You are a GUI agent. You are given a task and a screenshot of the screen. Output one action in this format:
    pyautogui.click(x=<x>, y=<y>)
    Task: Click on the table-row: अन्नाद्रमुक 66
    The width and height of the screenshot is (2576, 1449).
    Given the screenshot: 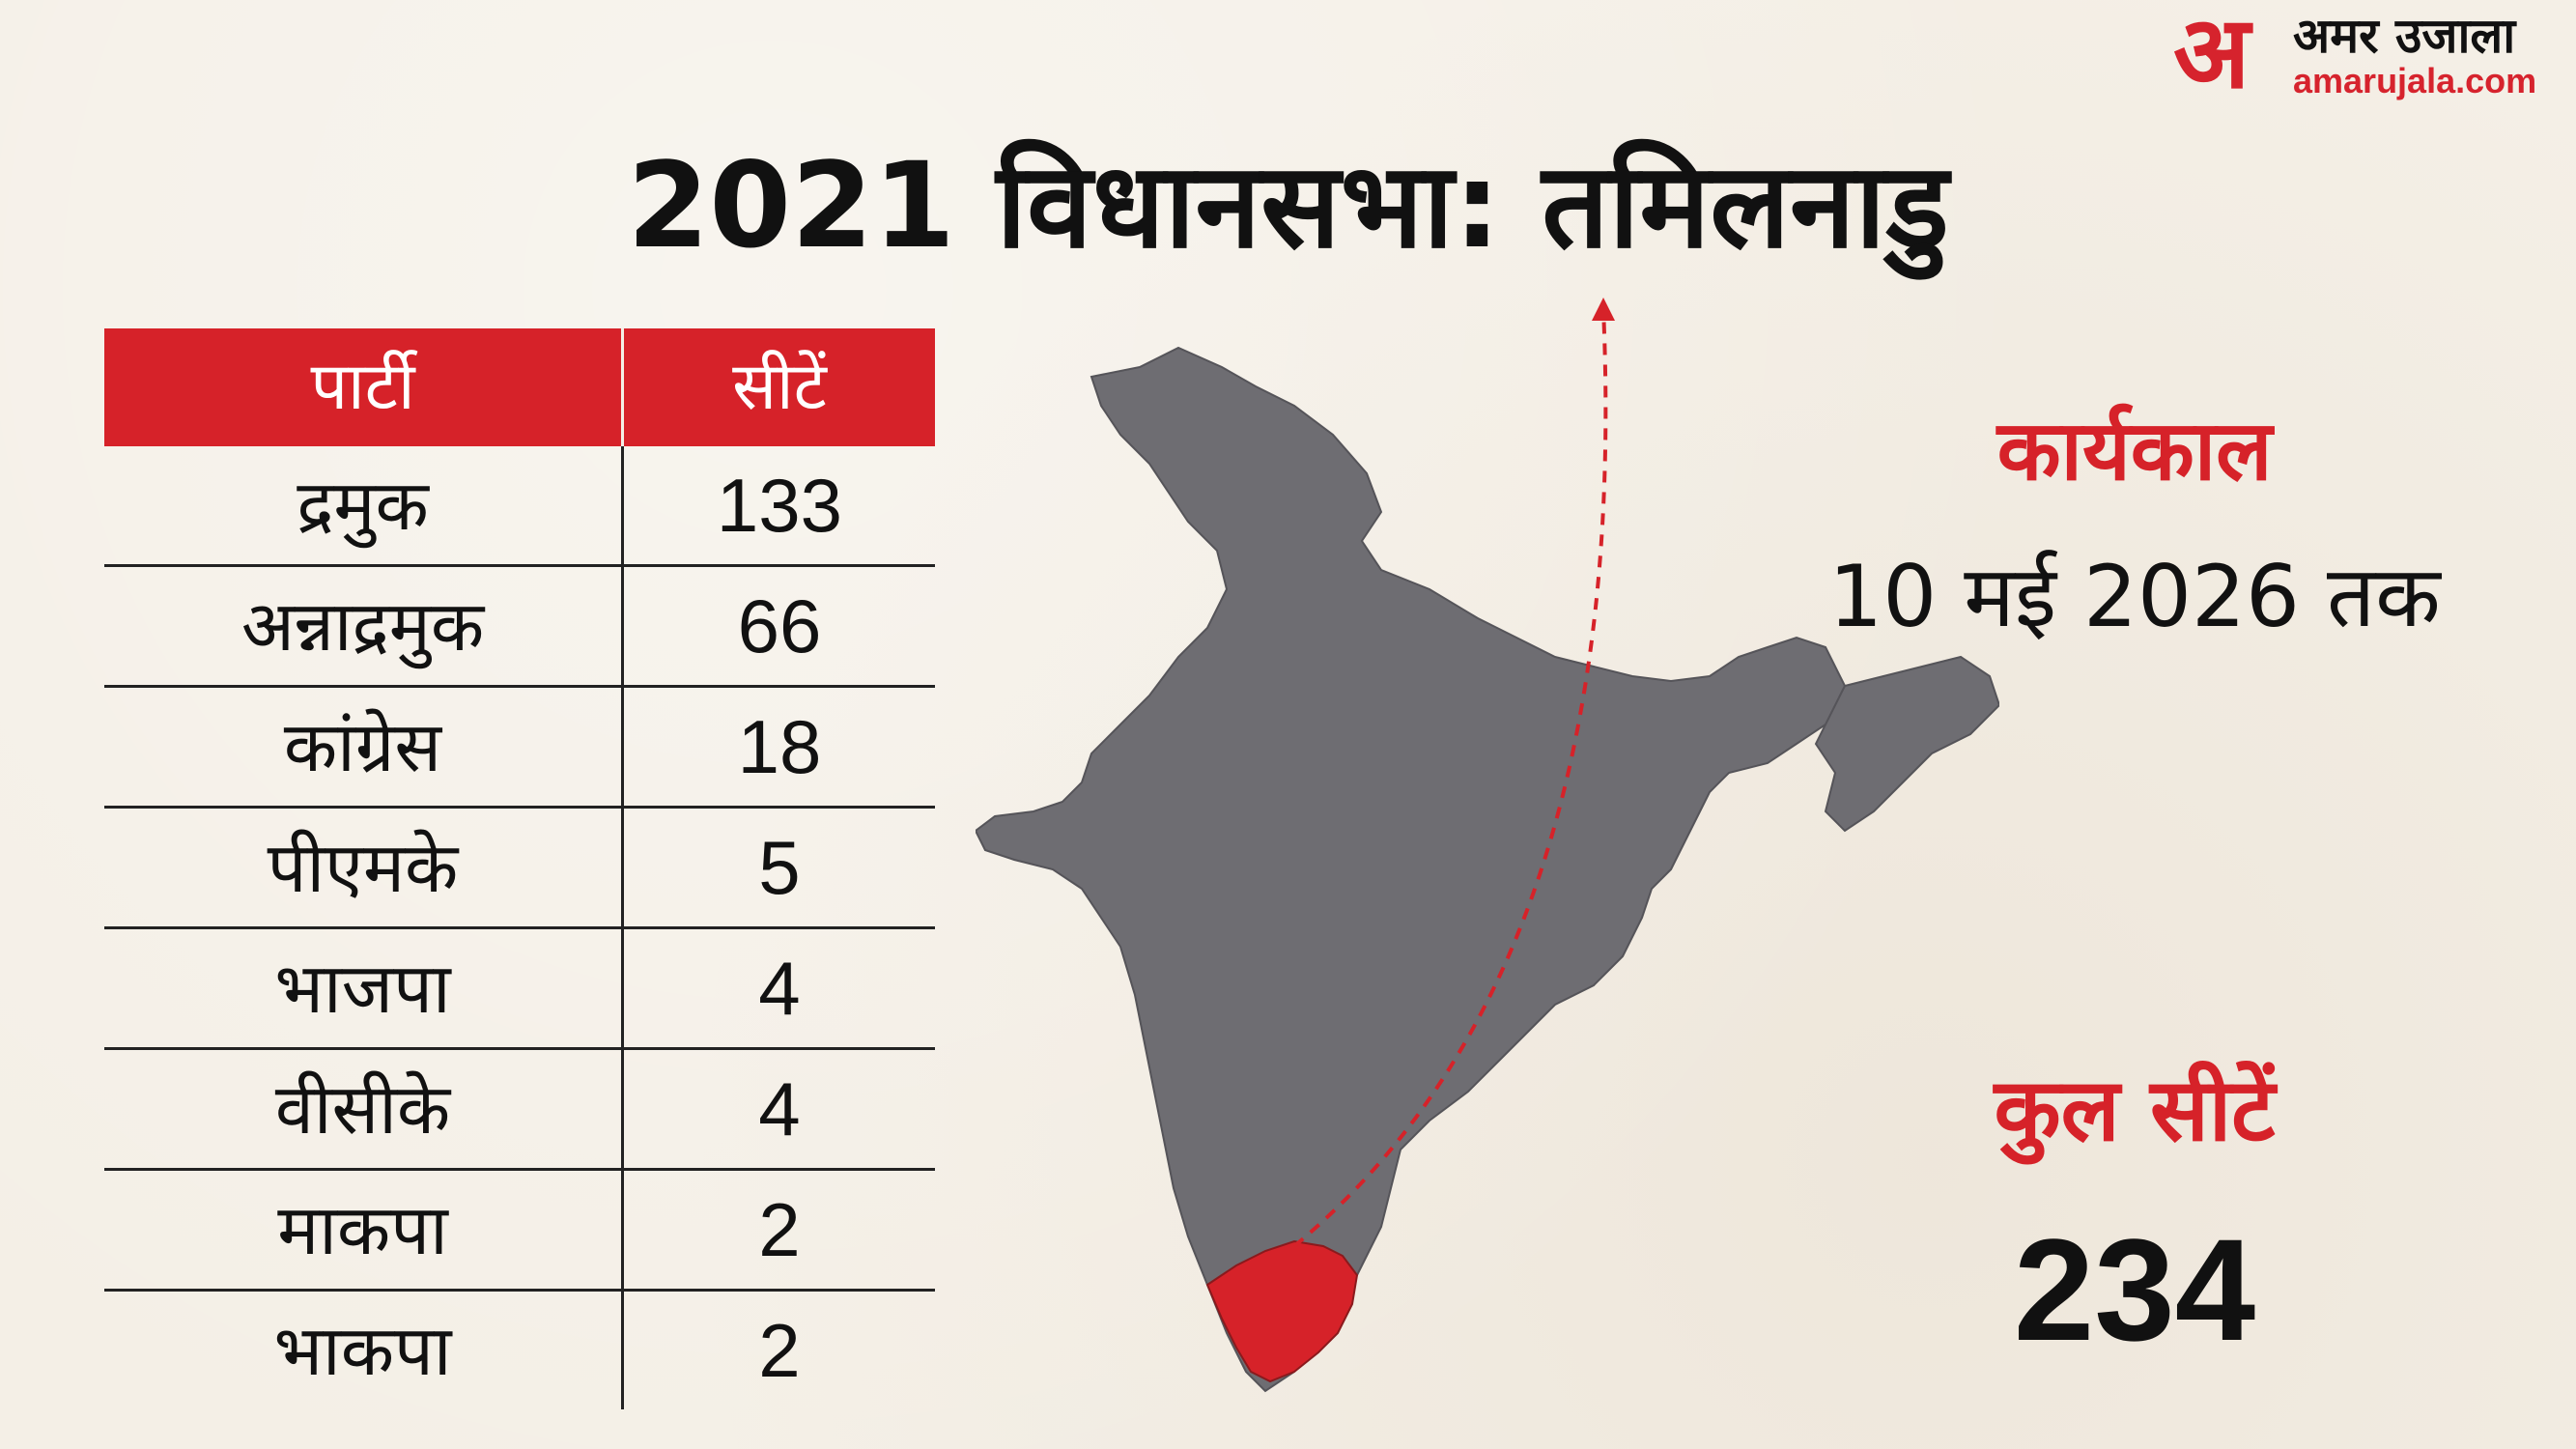 What is the action you would take?
    pyautogui.click(x=519, y=627)
    